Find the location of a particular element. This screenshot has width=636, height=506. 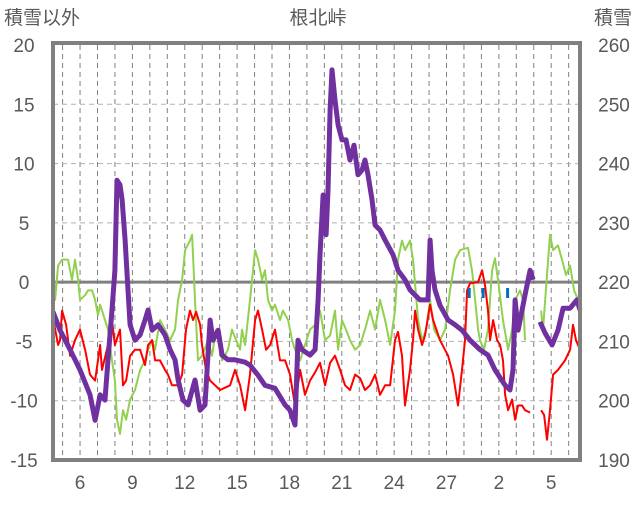

y-axis-right: 260 250 240 230 220 210 200 190 is located at coordinates (614, 254).